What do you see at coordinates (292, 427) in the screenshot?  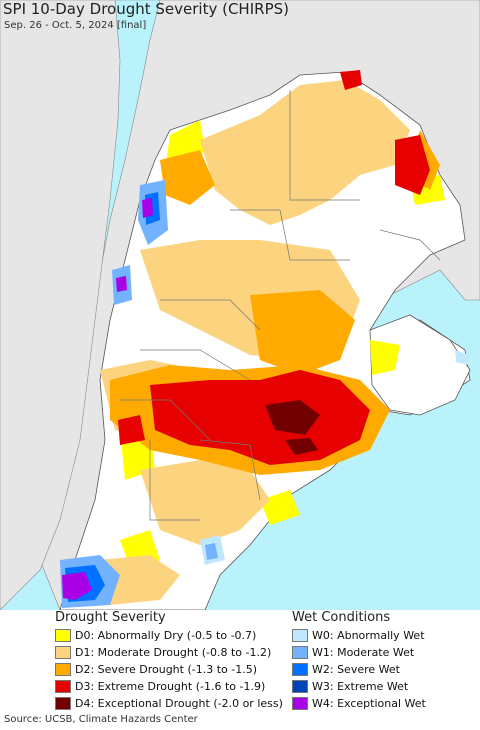 I see `d4-areas` at bounding box center [292, 427].